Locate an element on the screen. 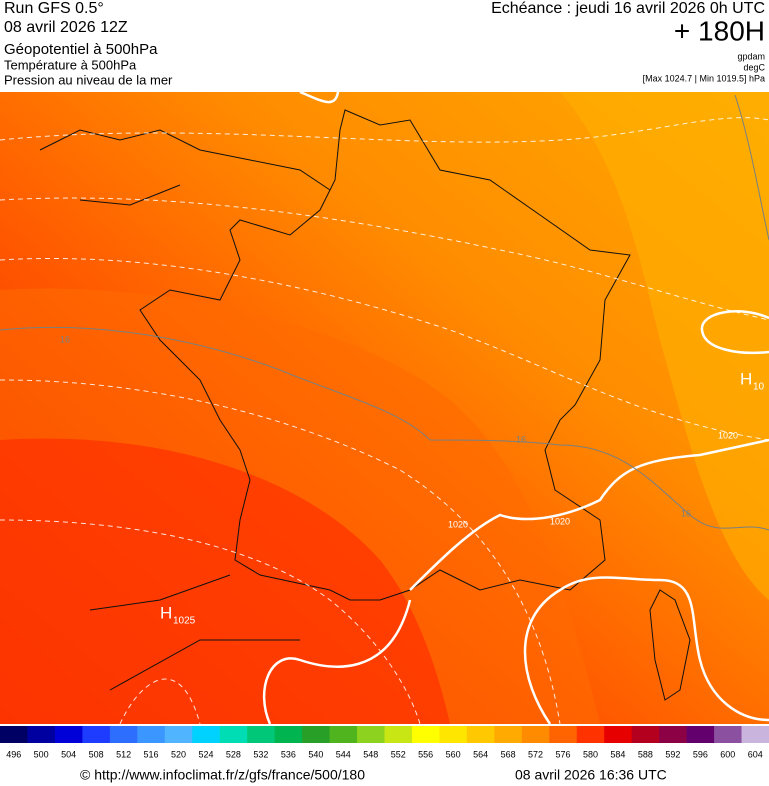 Image resolution: width=769 pixels, height=786 pixels. unit: gpdam is located at coordinates (751, 56).